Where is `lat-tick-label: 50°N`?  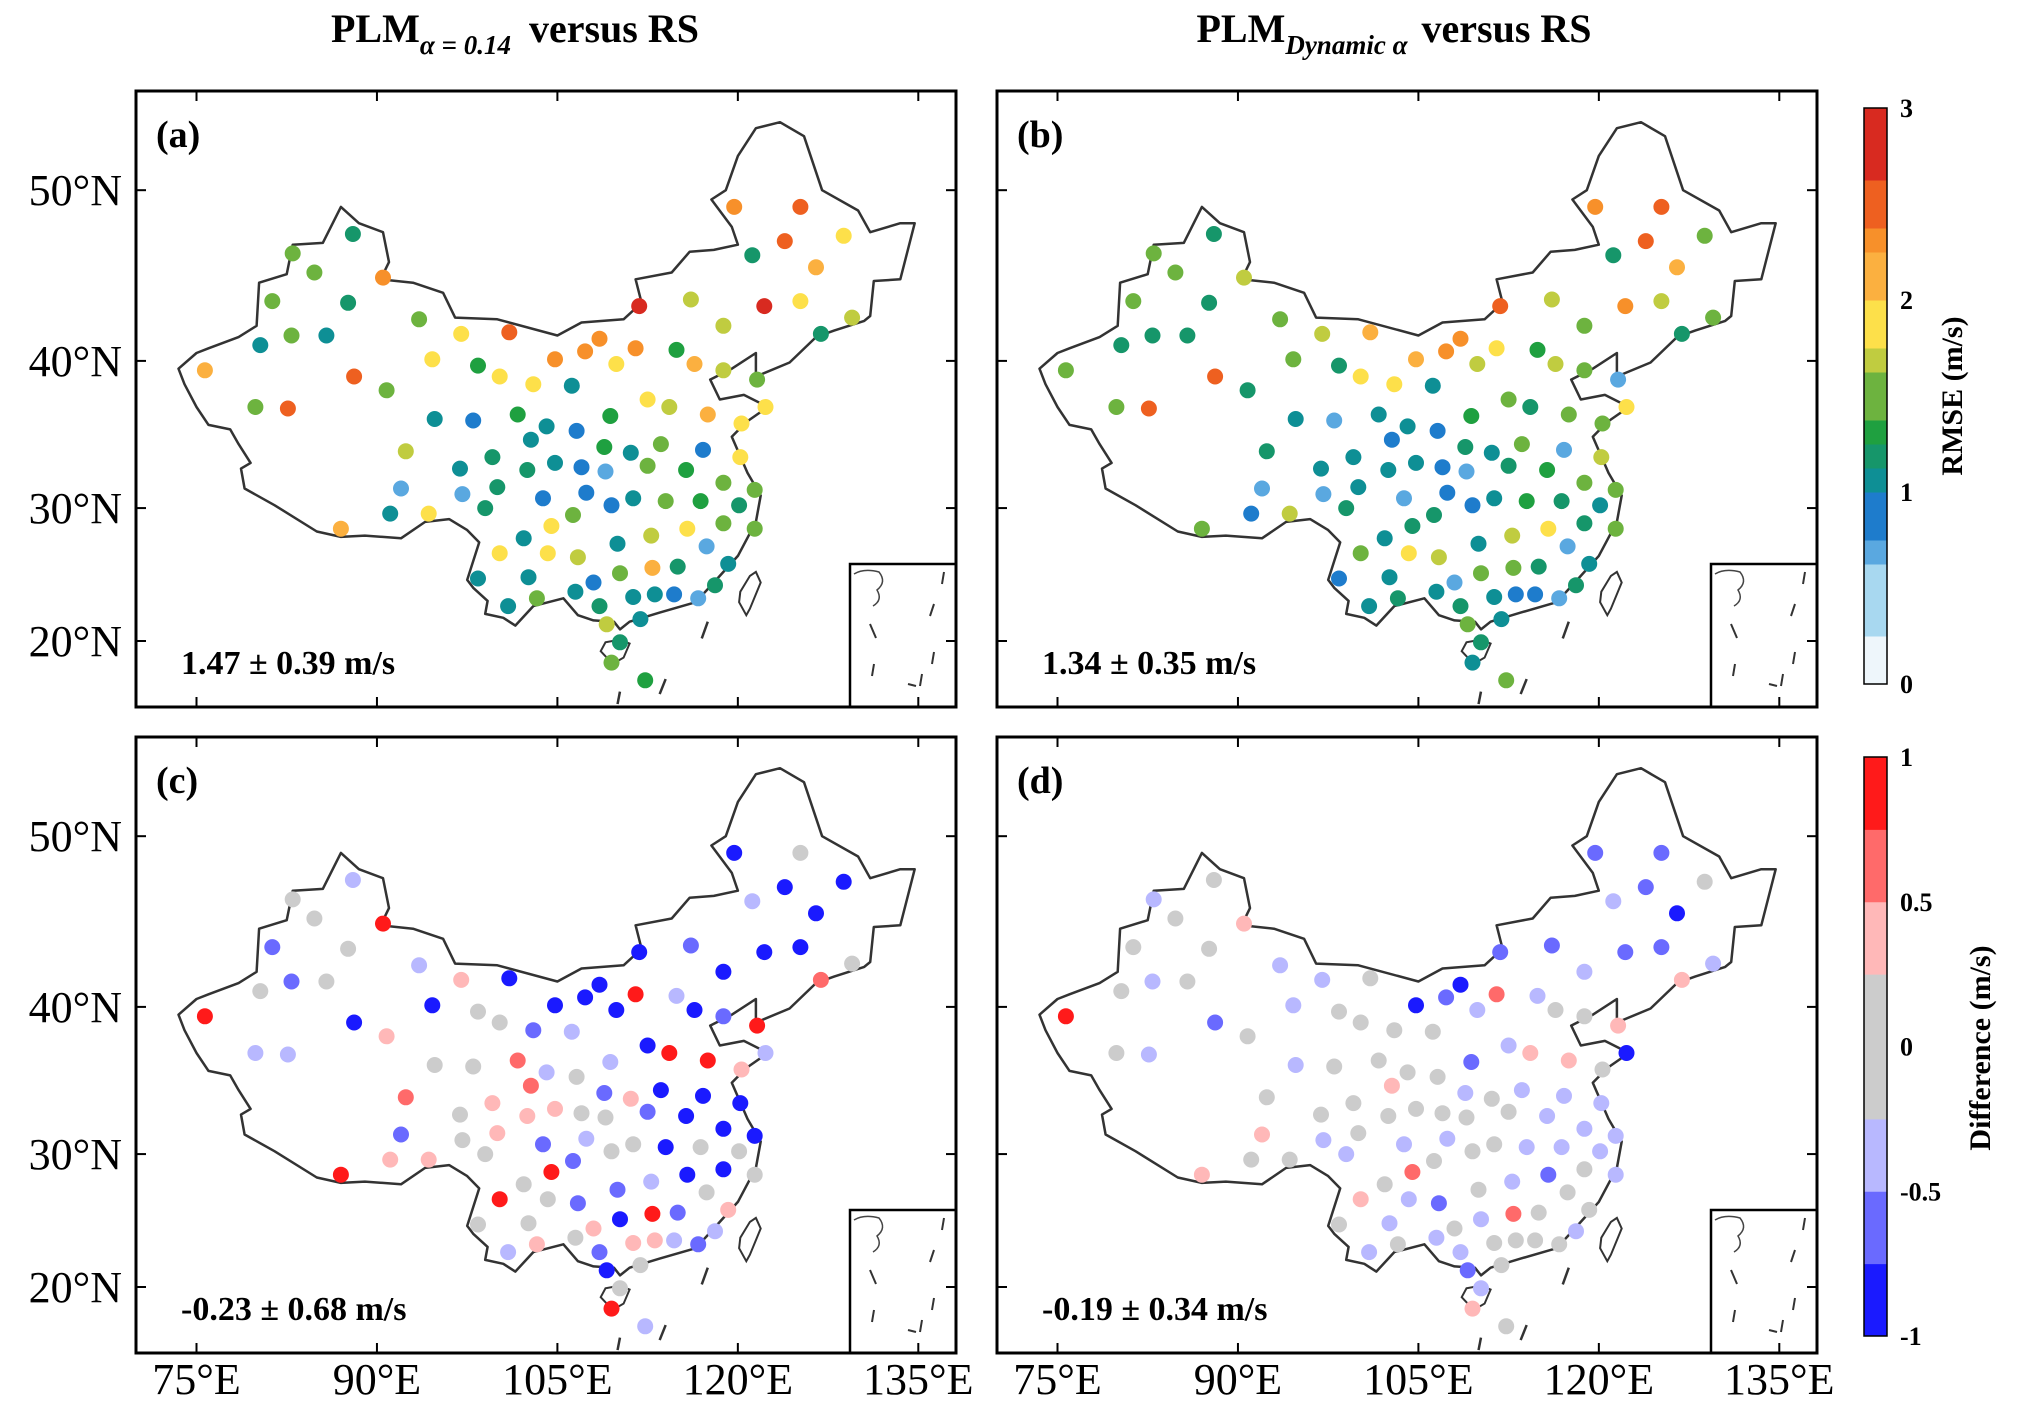
lat-tick-label: 50°N is located at coordinates (75, 190).